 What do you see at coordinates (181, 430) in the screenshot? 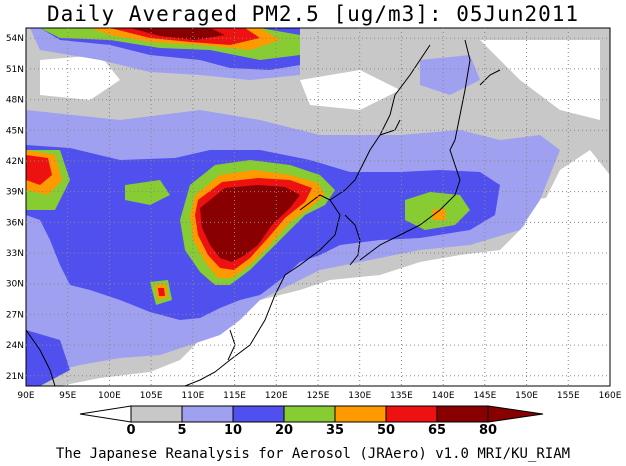
I see `legend-label: 5` at bounding box center [181, 430].